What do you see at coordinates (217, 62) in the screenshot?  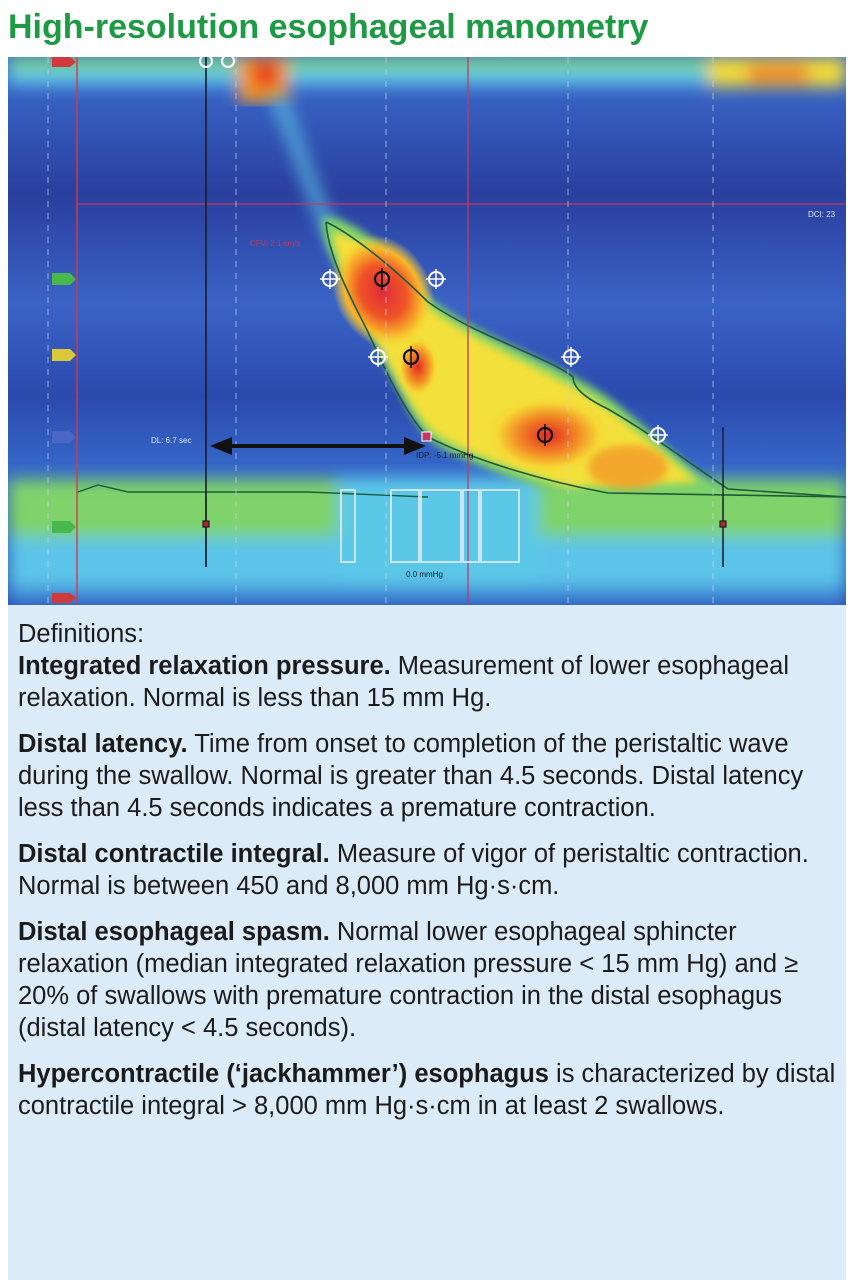 I see `top-markers` at bounding box center [217, 62].